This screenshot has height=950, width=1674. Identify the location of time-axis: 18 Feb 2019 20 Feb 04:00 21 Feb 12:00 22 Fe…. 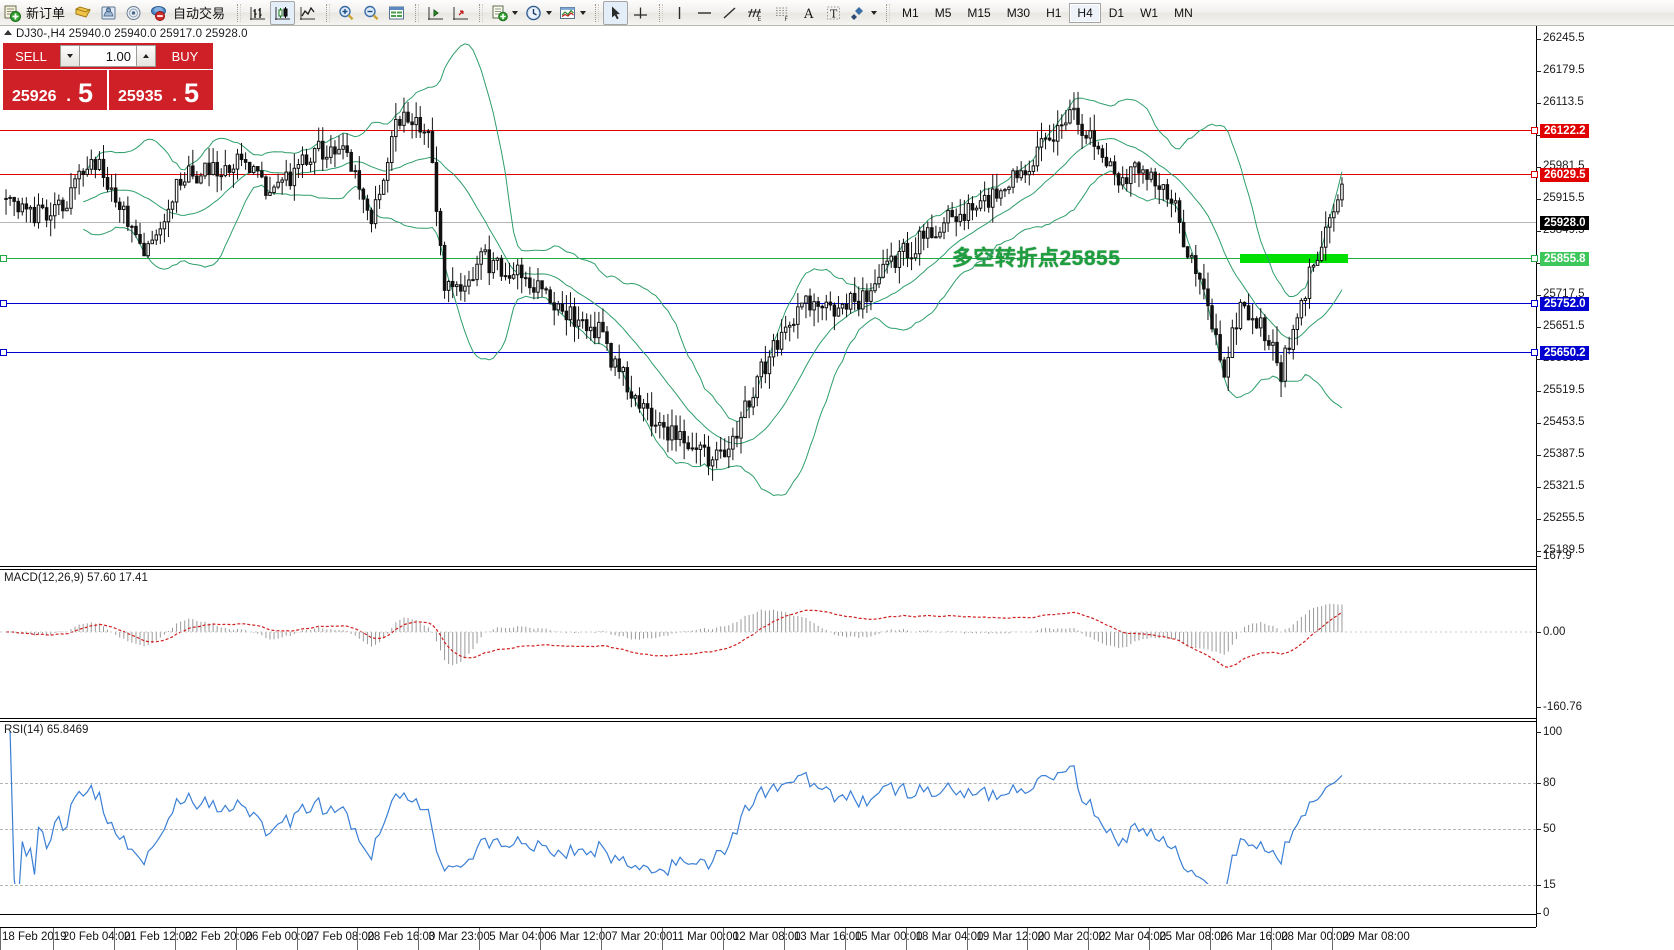
(768, 938).